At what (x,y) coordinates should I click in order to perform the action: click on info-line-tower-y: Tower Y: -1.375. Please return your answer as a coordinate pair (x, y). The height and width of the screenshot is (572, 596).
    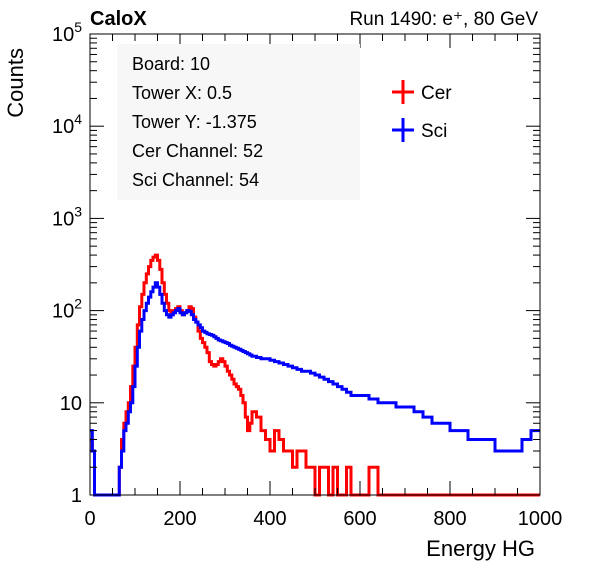
    Looking at the image, I should click on (194, 122).